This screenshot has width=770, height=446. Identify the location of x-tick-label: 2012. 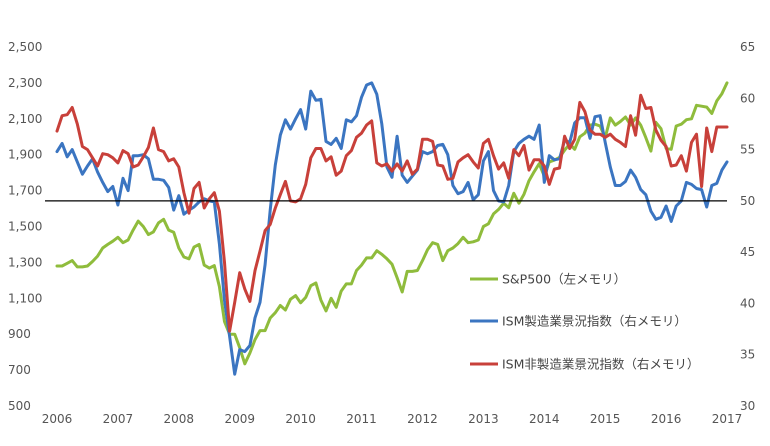
(422, 419).